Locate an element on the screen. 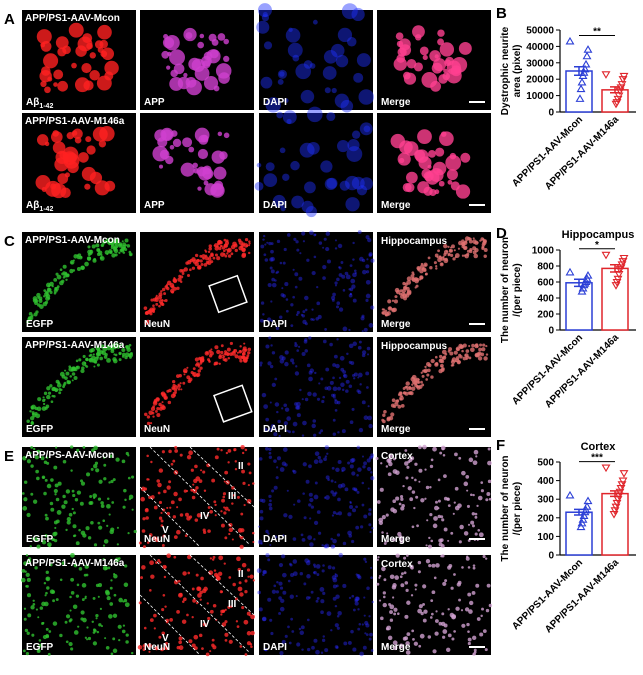 This screenshot has height=675, width=643. y-tick-label: 0 is located at coordinates (551, 331).